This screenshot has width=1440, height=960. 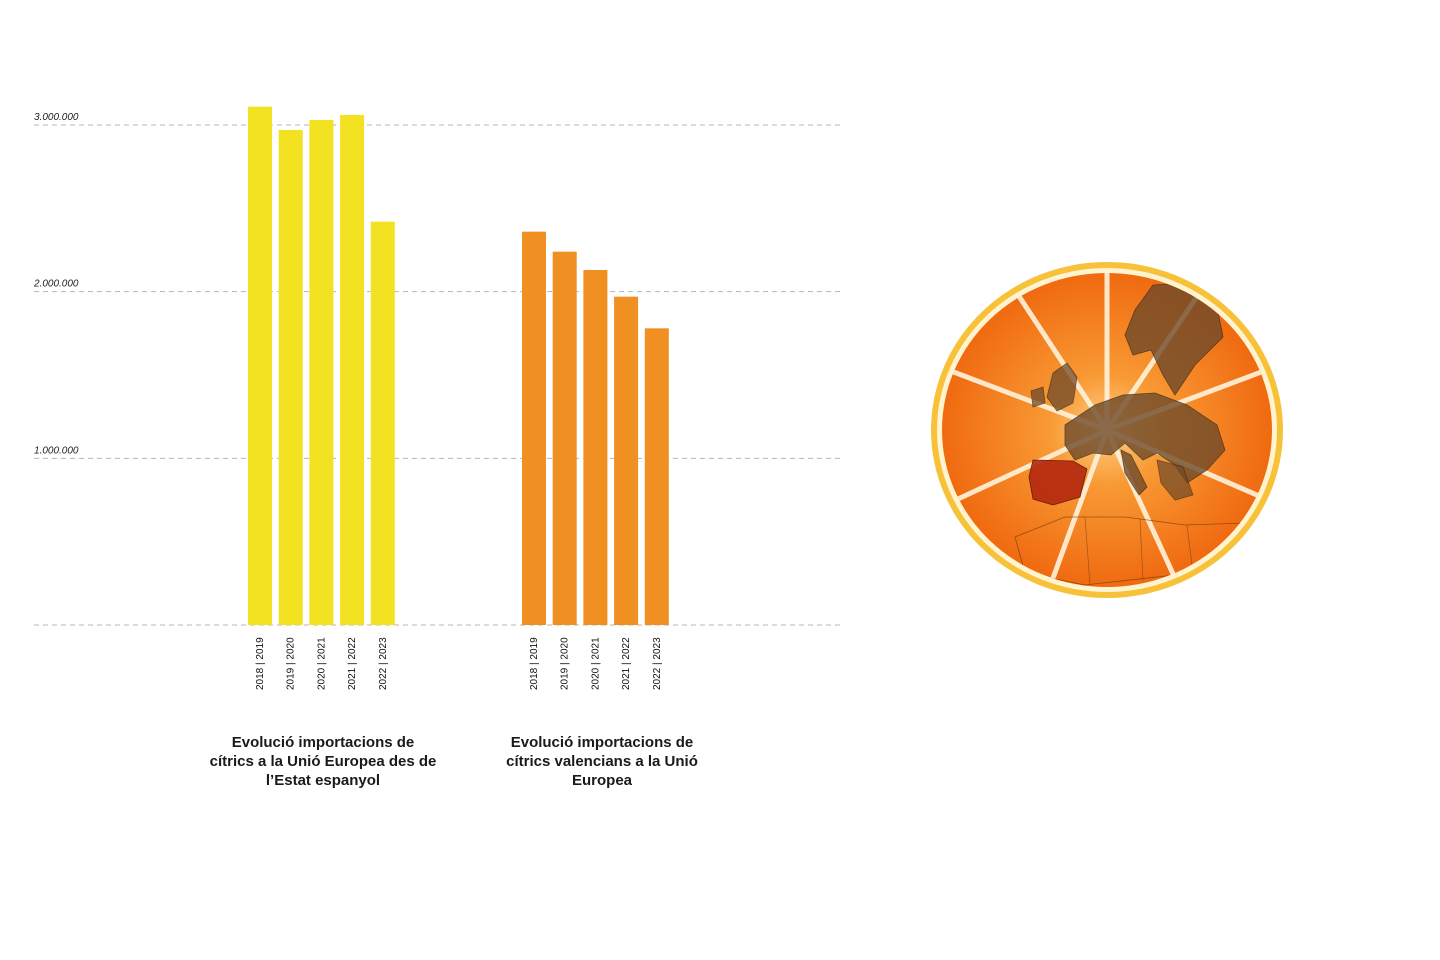 I want to click on spain-region, so click(x=1058, y=482).